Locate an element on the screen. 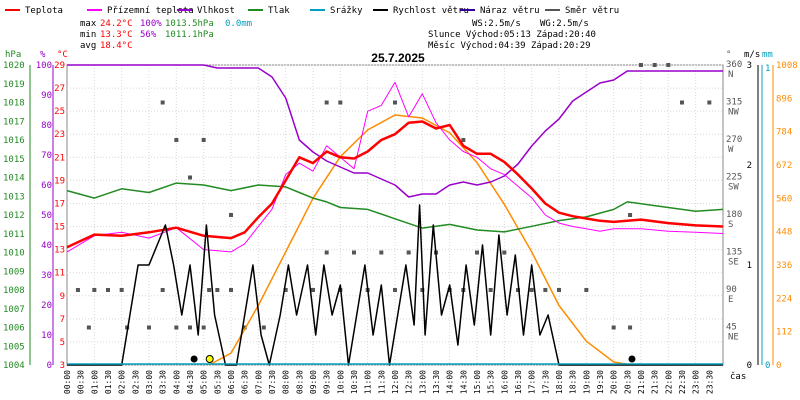 The image size is (800, 400). stat-text: 56% is located at coordinates (148, 35).